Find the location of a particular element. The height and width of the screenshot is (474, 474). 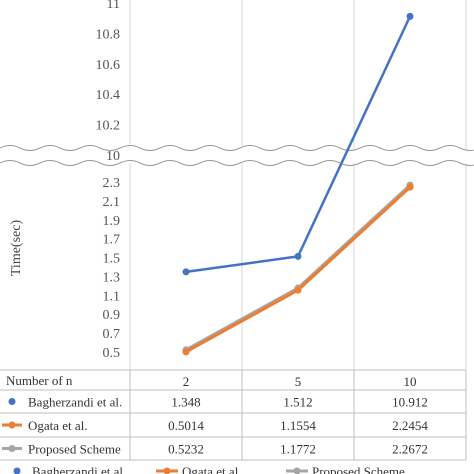

y-tick-label: 2.1 is located at coordinates (112, 202).